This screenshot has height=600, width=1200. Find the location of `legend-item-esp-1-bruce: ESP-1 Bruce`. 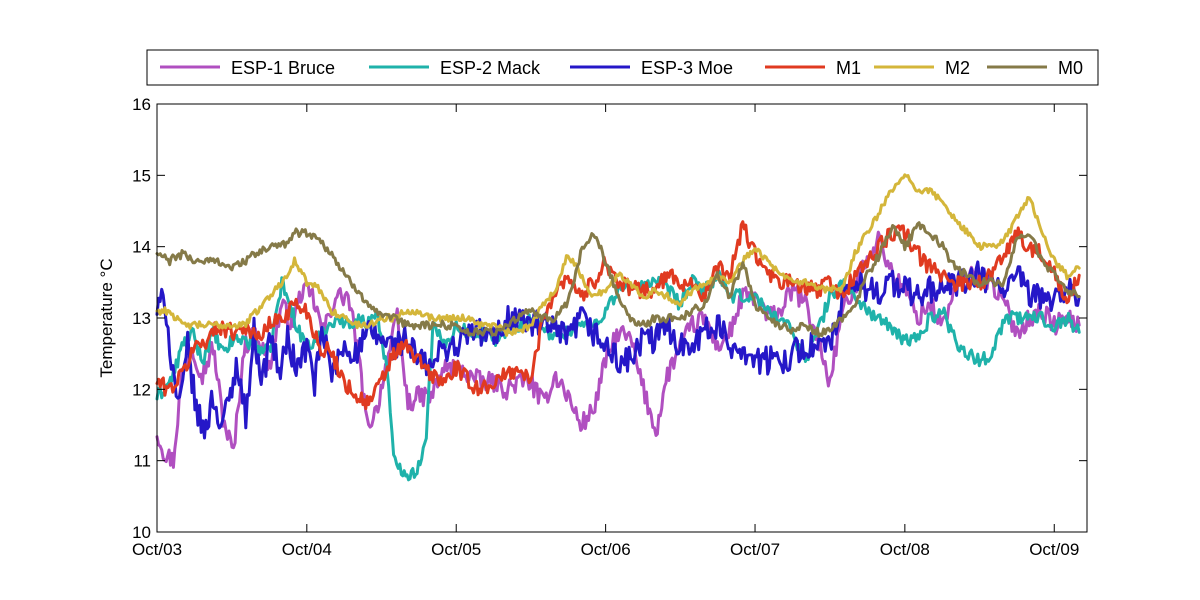

legend-item-esp-1-bruce: ESP-1 Bruce is located at coordinates (247, 68).